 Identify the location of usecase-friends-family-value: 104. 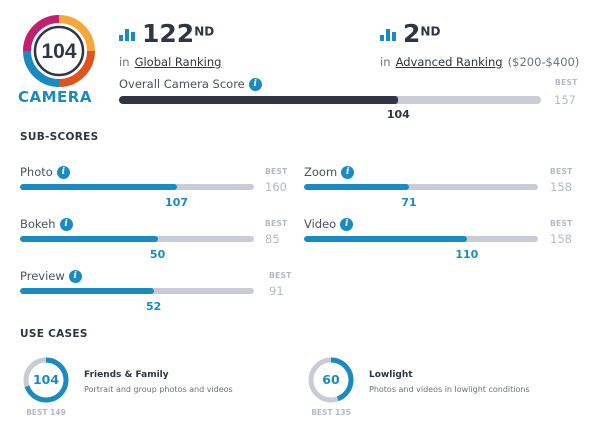
(46, 379).